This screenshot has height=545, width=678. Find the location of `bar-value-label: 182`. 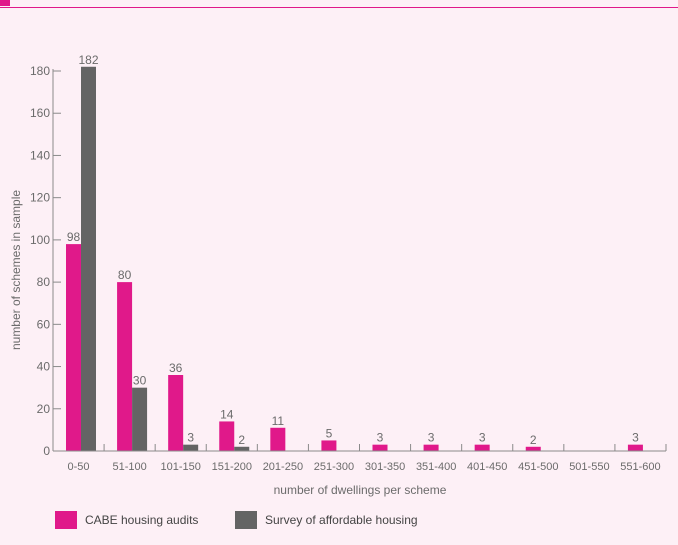

bar-value-label: 182 is located at coordinates (88, 60).